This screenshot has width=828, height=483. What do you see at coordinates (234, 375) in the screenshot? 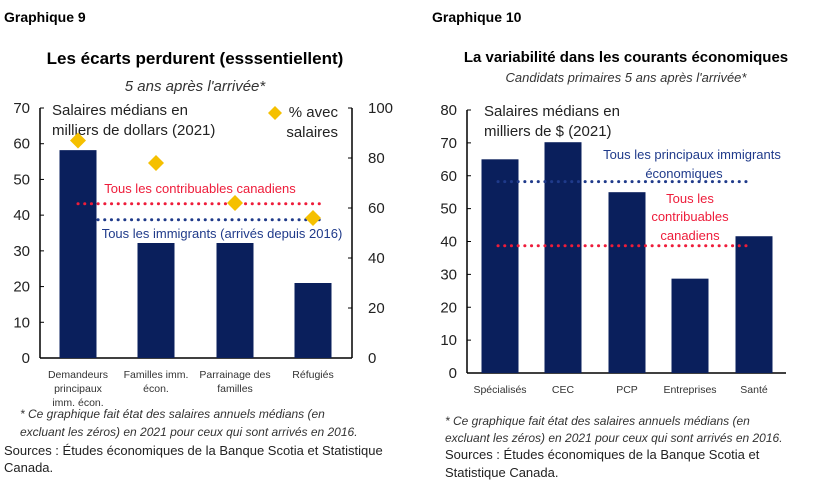
I see `x-tick-label: Parrainage des` at bounding box center [234, 375].